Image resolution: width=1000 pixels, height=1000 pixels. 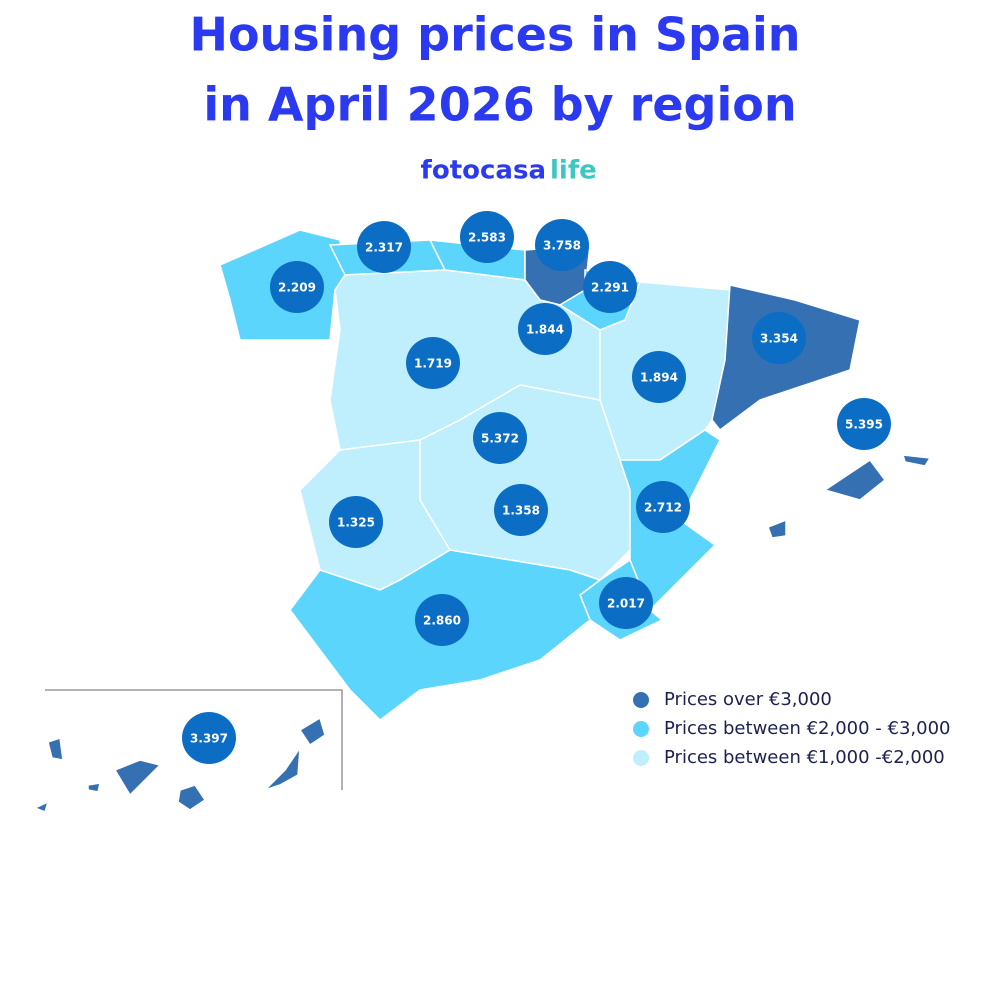 I want to click on price-label: 2.583, so click(x=487, y=238).